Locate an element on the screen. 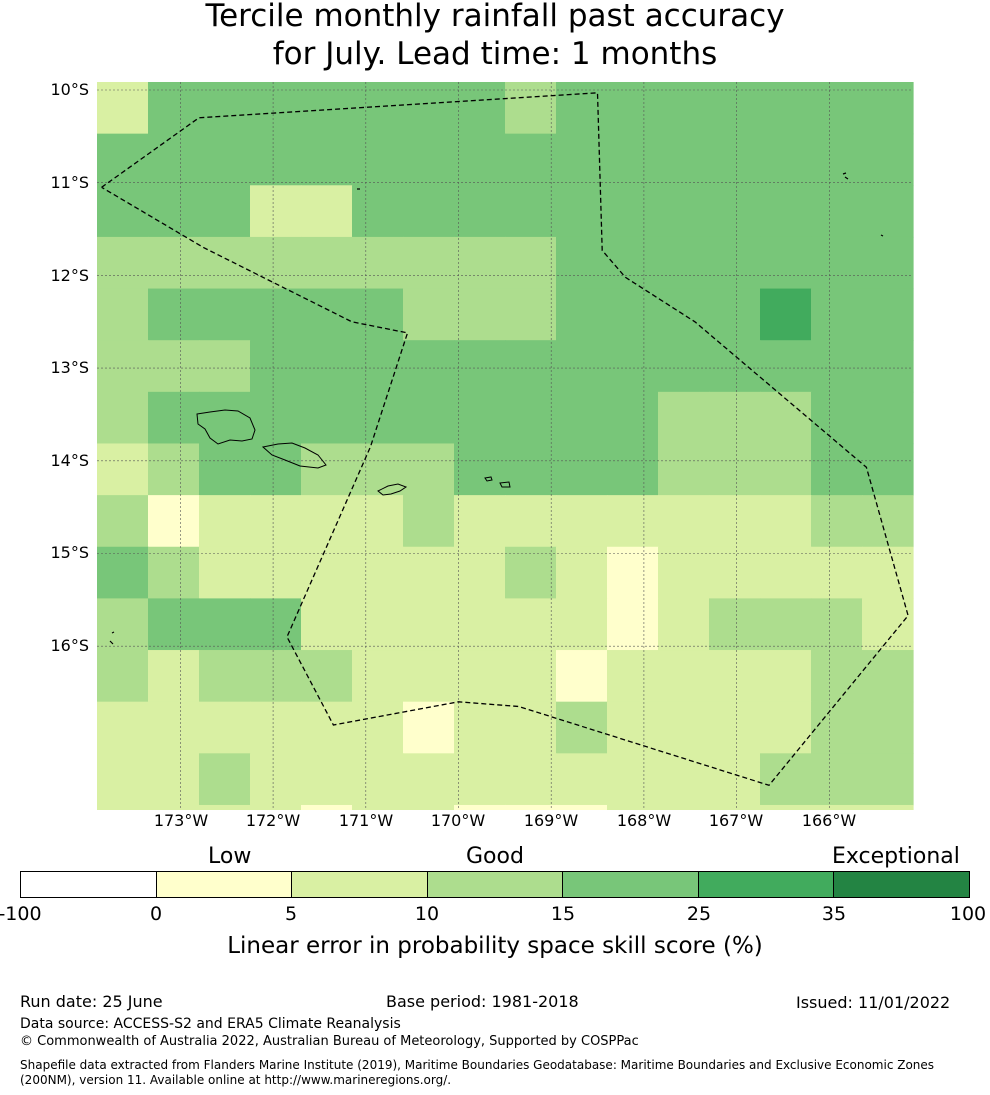 This screenshot has width=990, height=1095. colorbar-tick: 100 is located at coordinates (968, 914).